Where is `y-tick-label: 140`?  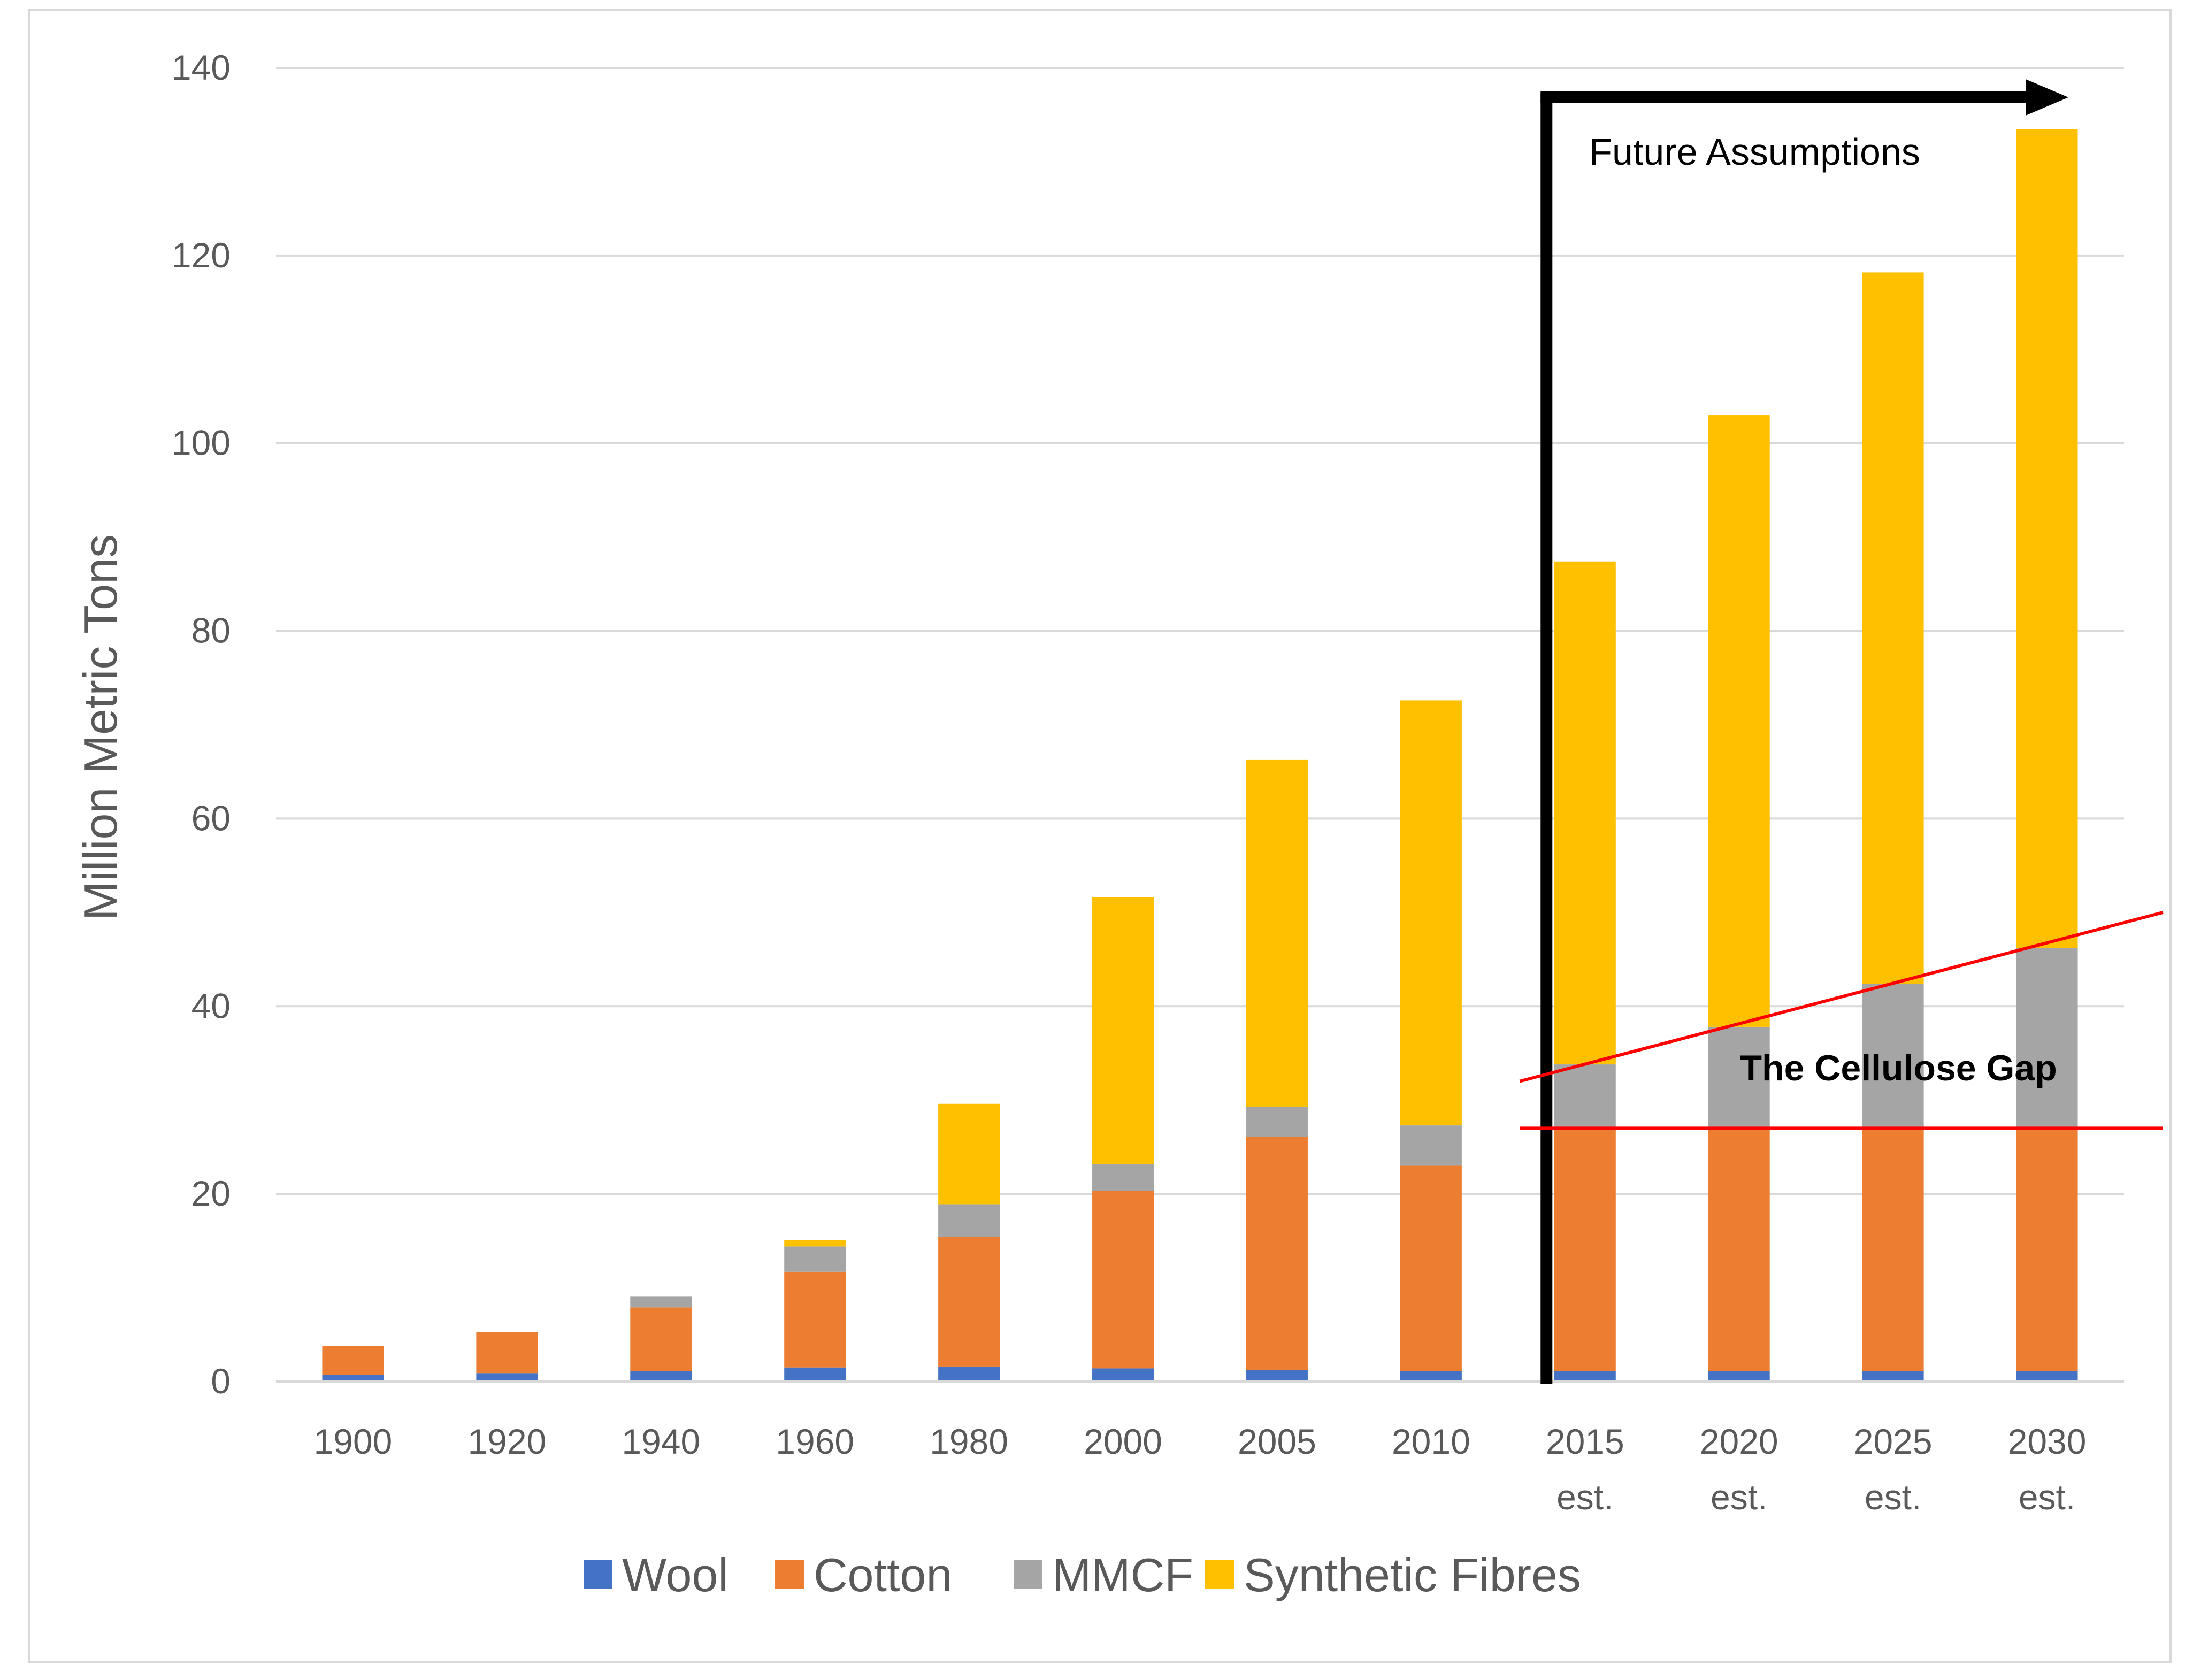
y-tick-label: 140 is located at coordinates (201, 67).